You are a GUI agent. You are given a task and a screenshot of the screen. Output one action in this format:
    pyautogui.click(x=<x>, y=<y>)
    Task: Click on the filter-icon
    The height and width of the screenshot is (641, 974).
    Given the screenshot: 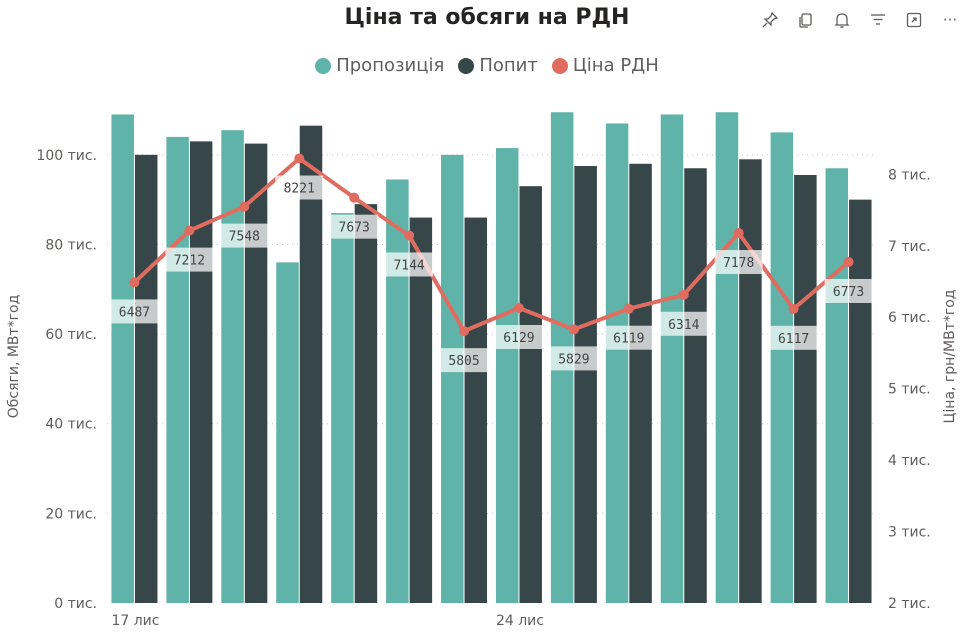 What is the action you would take?
    pyautogui.click(x=878, y=20)
    